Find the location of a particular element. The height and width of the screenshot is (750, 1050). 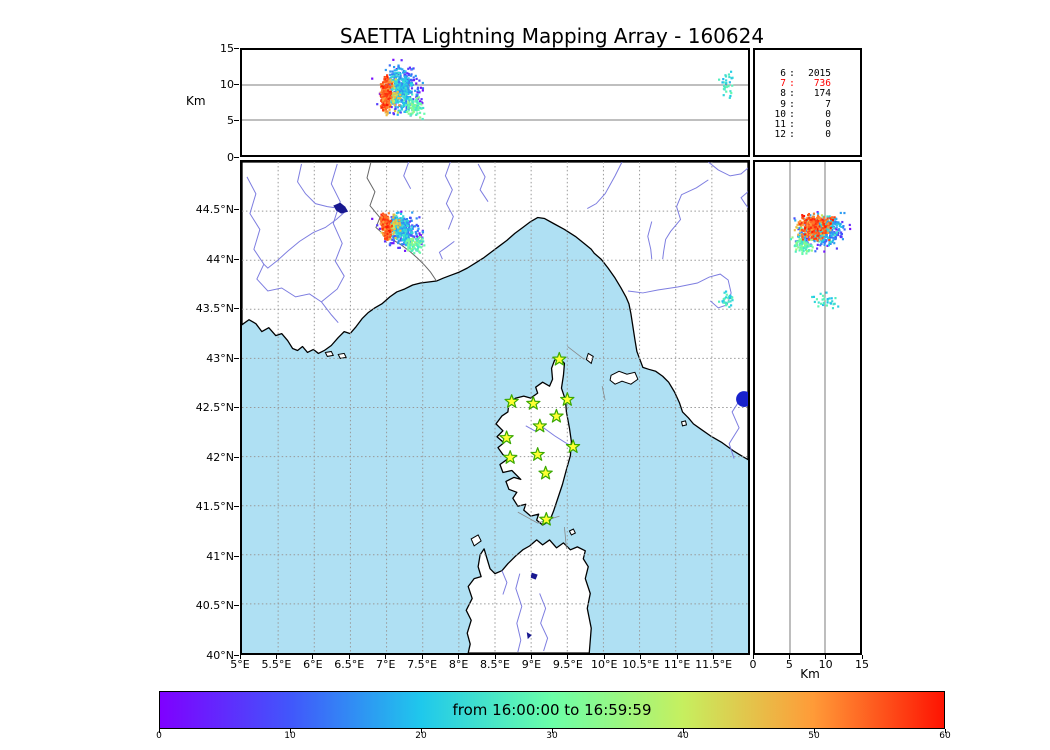

top-panel-ytick-label: 0 is located at coordinates (230, 157).